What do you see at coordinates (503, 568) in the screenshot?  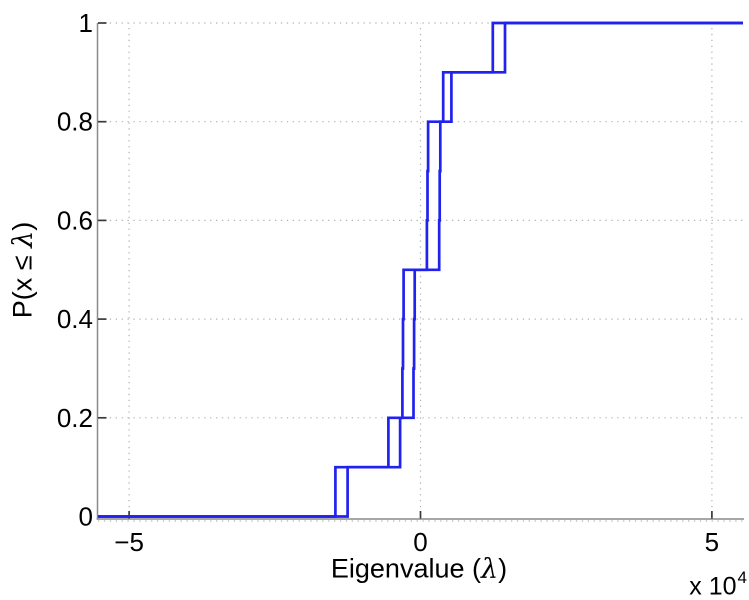 I see `x-axis-label-post: )` at bounding box center [503, 568].